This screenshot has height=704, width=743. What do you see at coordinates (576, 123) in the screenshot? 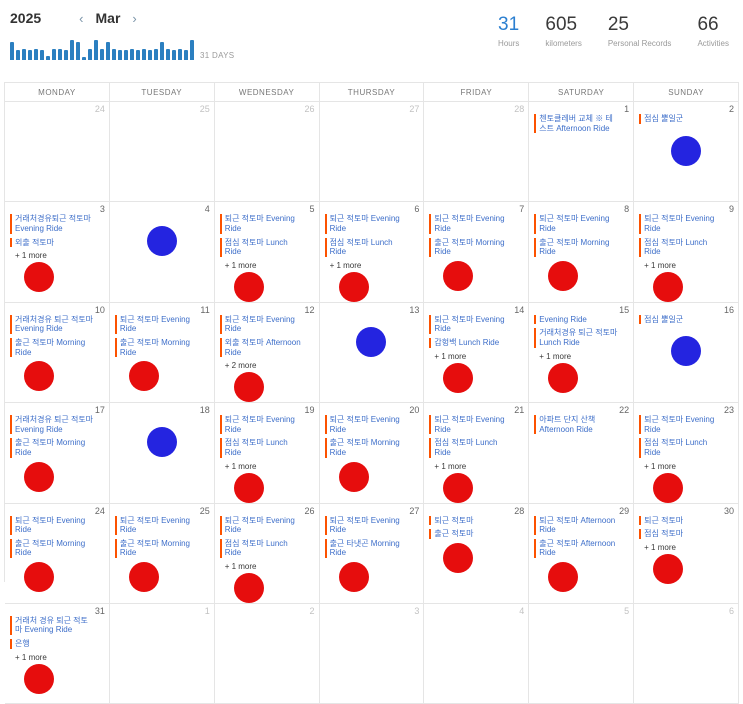
I see `activity-entry: 첸토클레버 교체 ※ 테스트 Afternoon Ride` at bounding box center [576, 123].